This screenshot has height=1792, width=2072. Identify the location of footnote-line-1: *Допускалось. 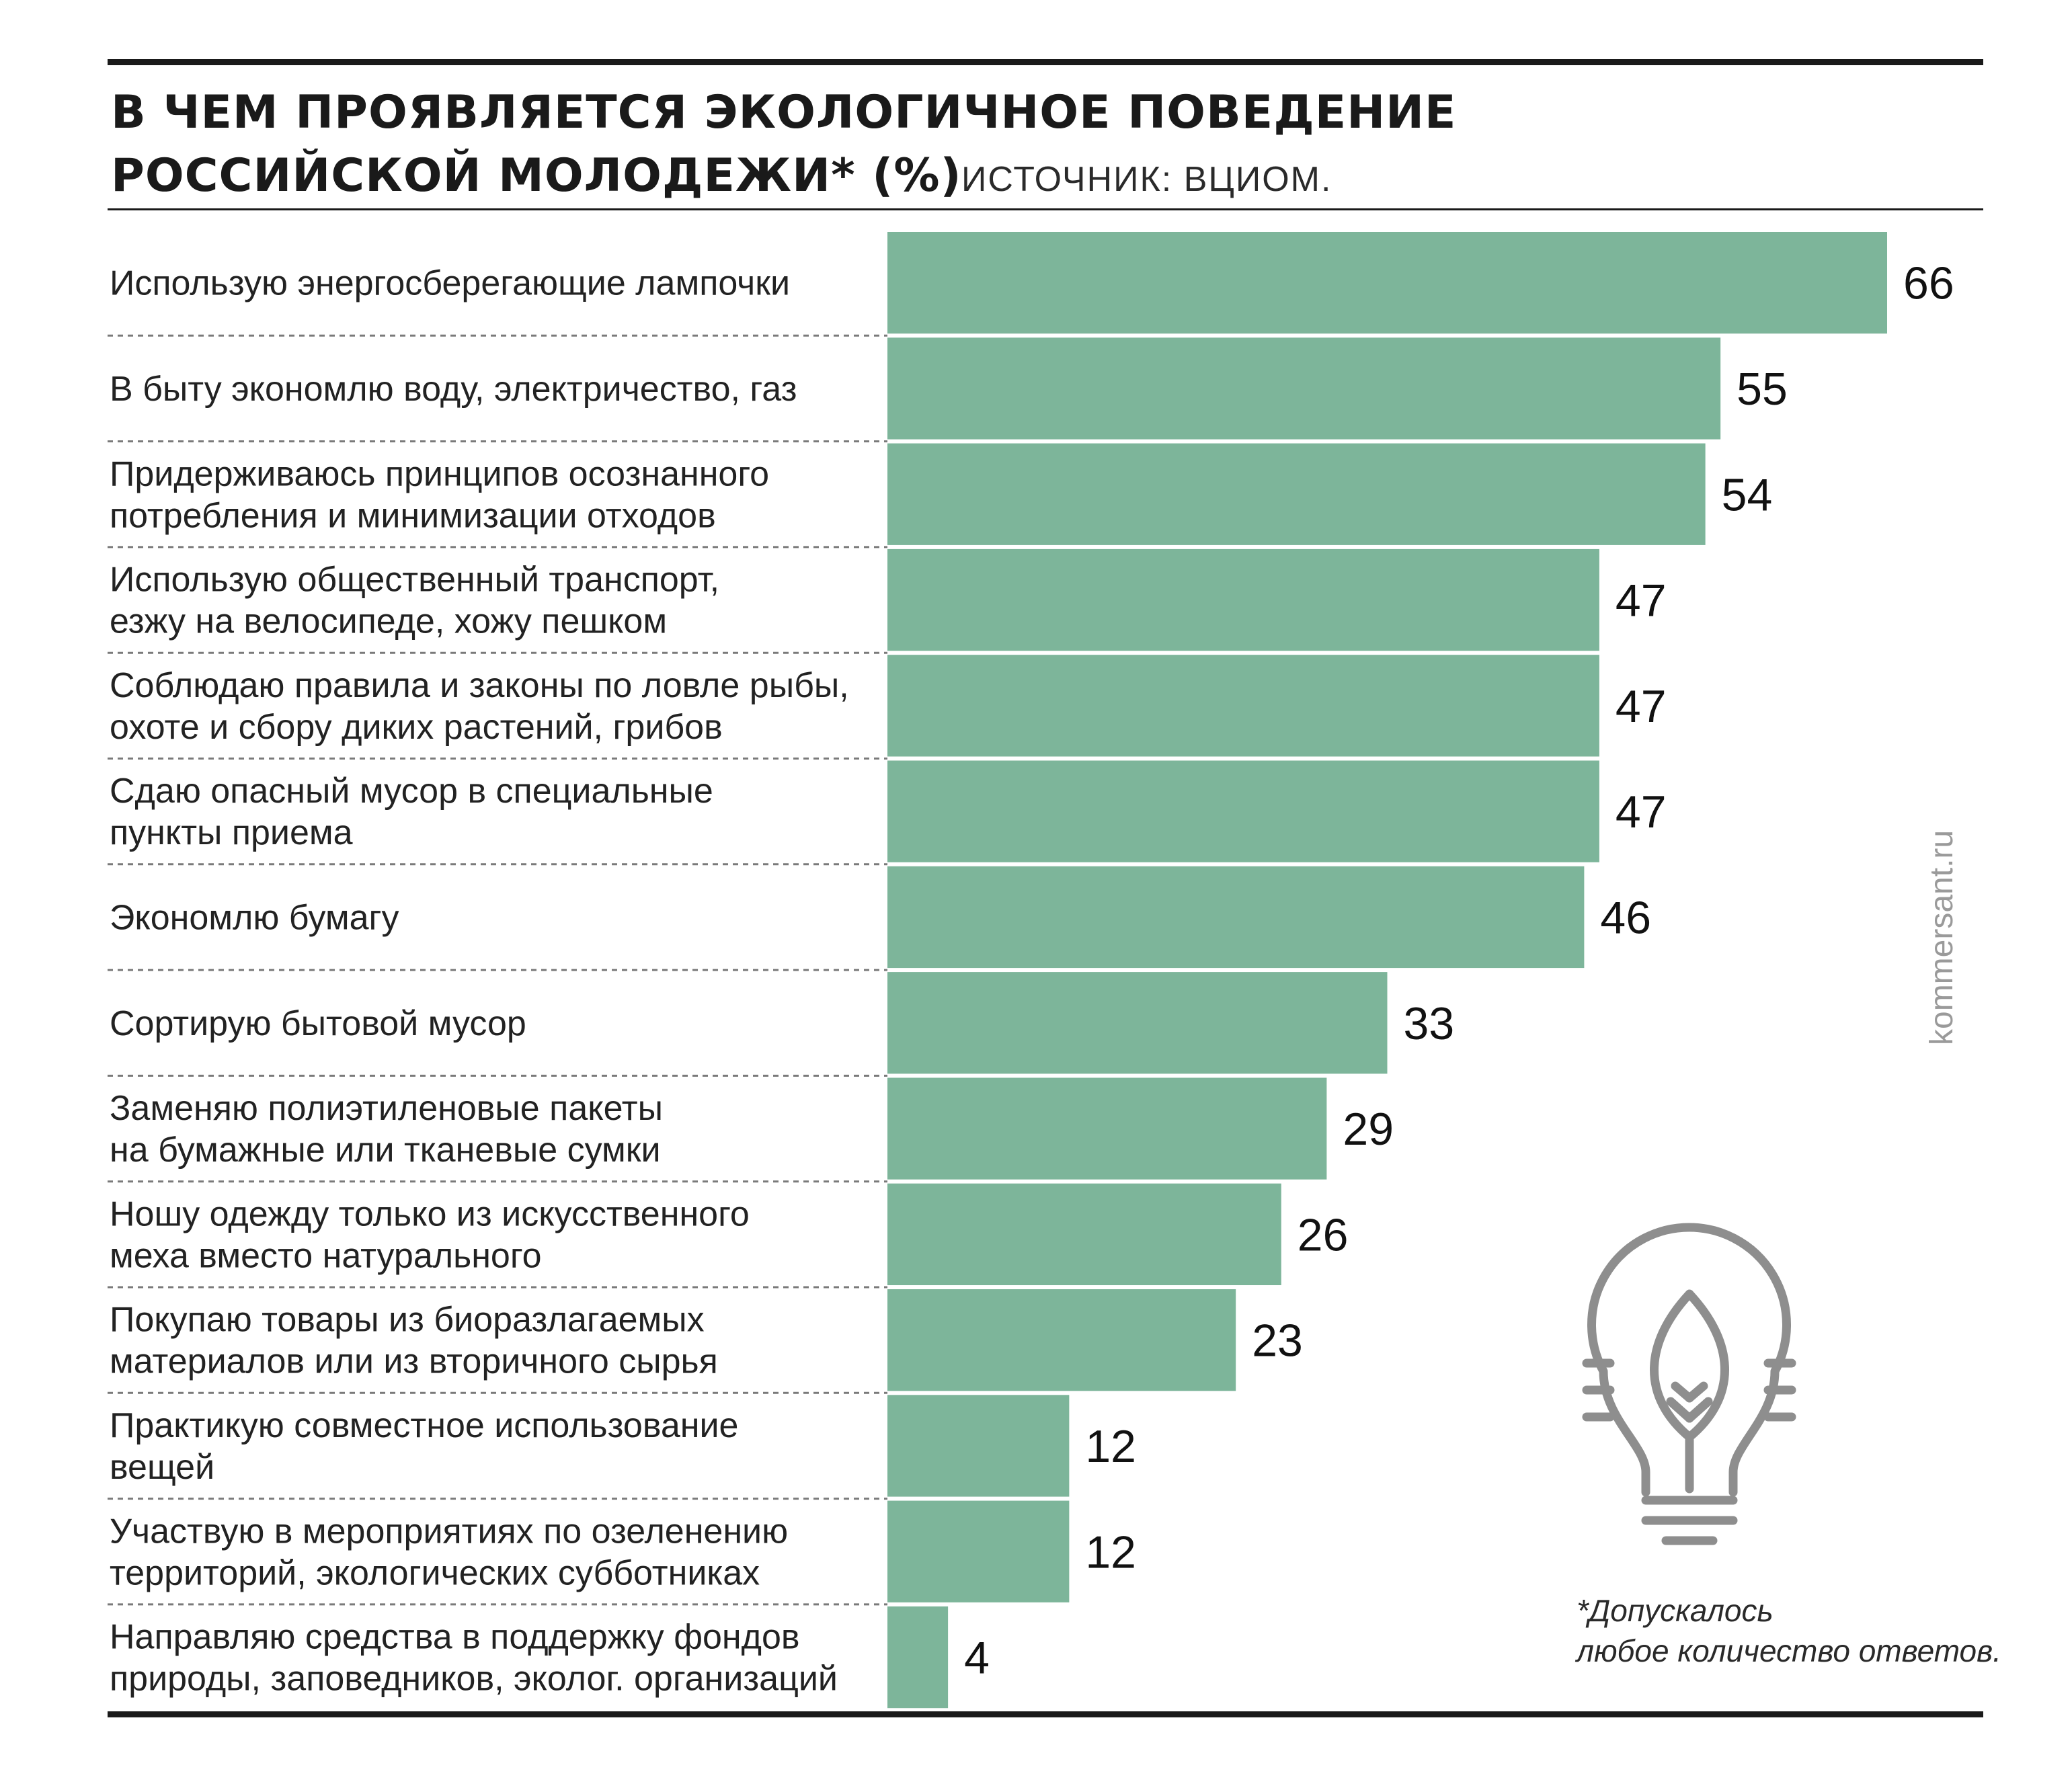
(1676, 1610).